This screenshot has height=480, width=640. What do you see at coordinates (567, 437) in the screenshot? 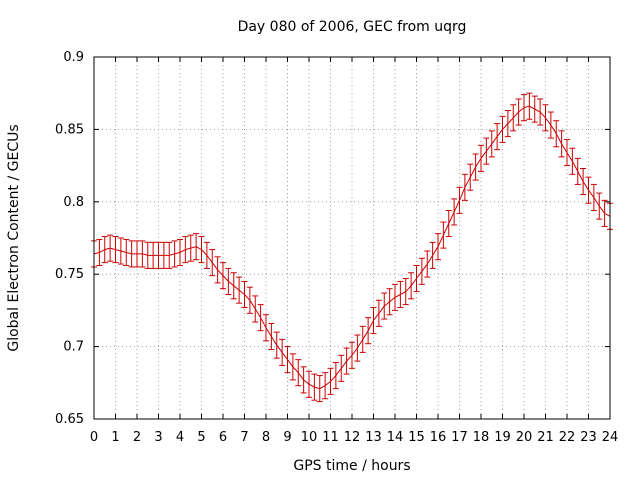
I see `x-tick-label: 22` at bounding box center [567, 437].